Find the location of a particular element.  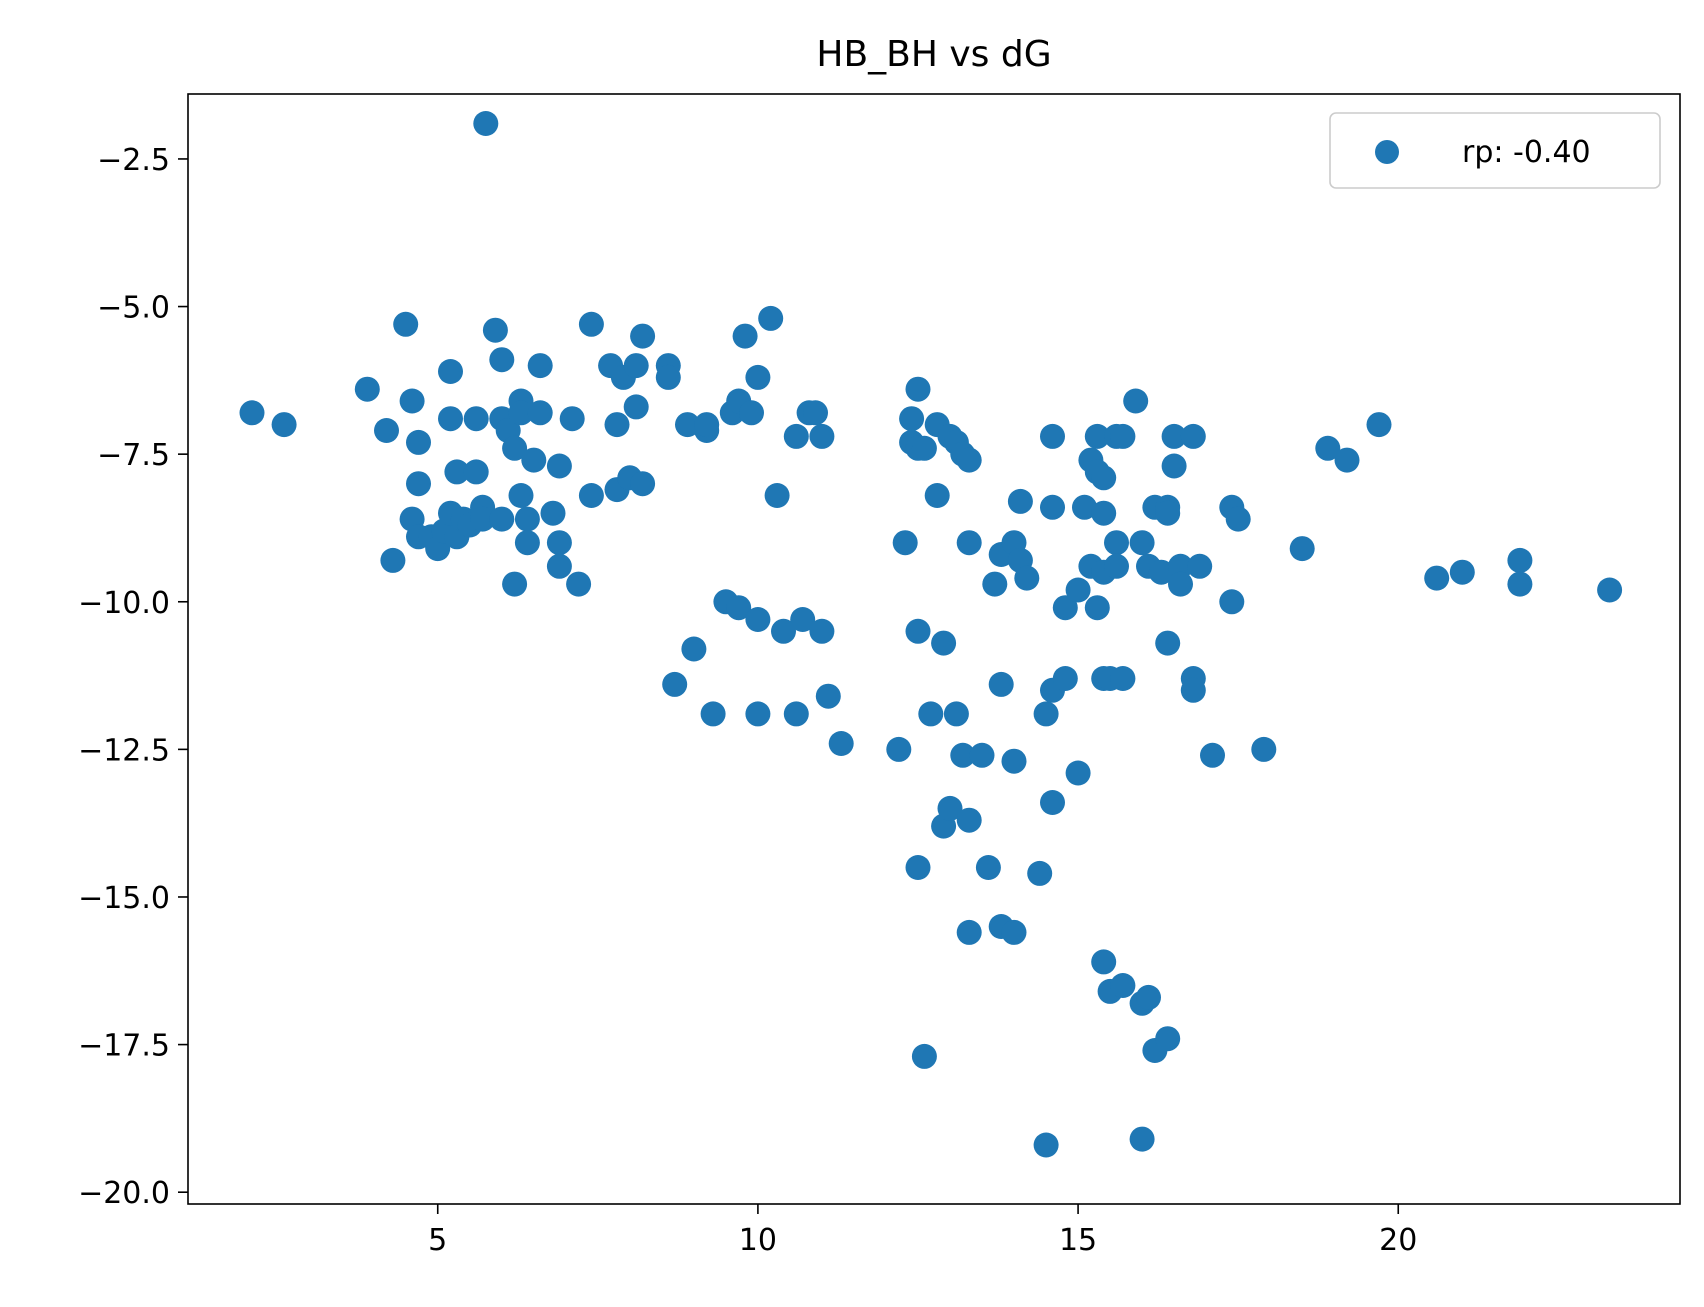

x-tick-label: 20 is located at coordinates (1398, 1240).